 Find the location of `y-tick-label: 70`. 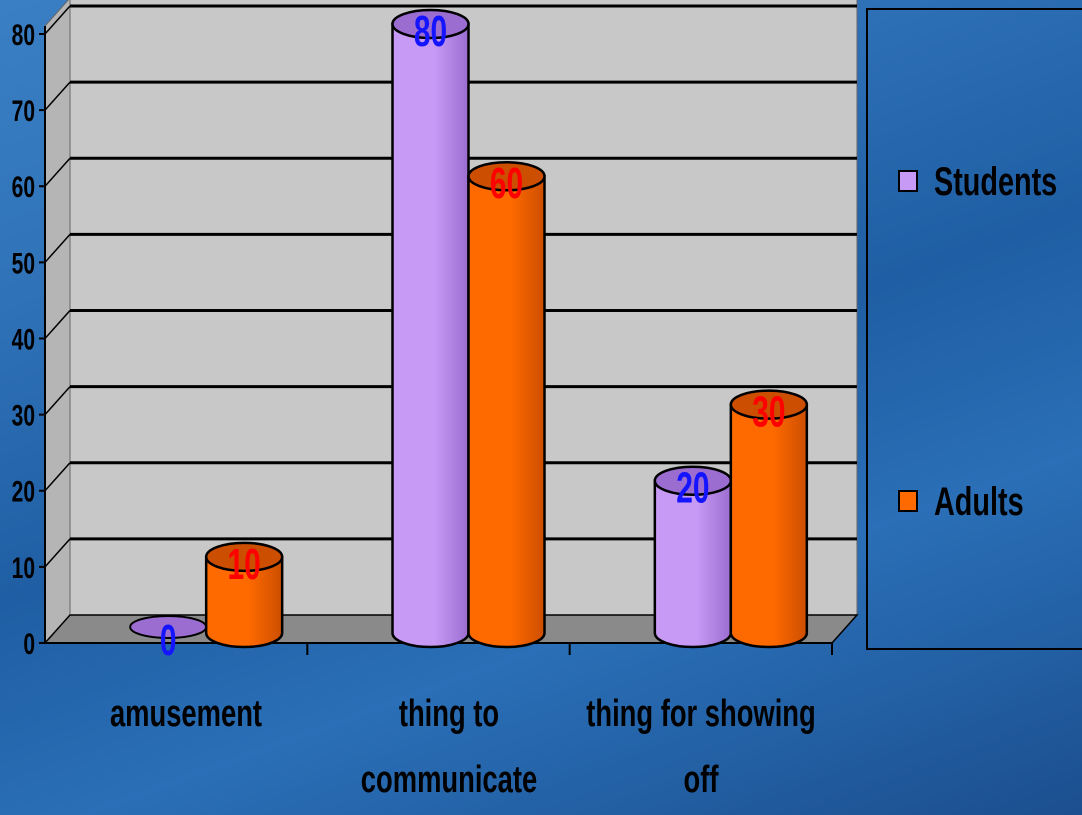

y-tick-label: 70 is located at coordinates (23, 112).